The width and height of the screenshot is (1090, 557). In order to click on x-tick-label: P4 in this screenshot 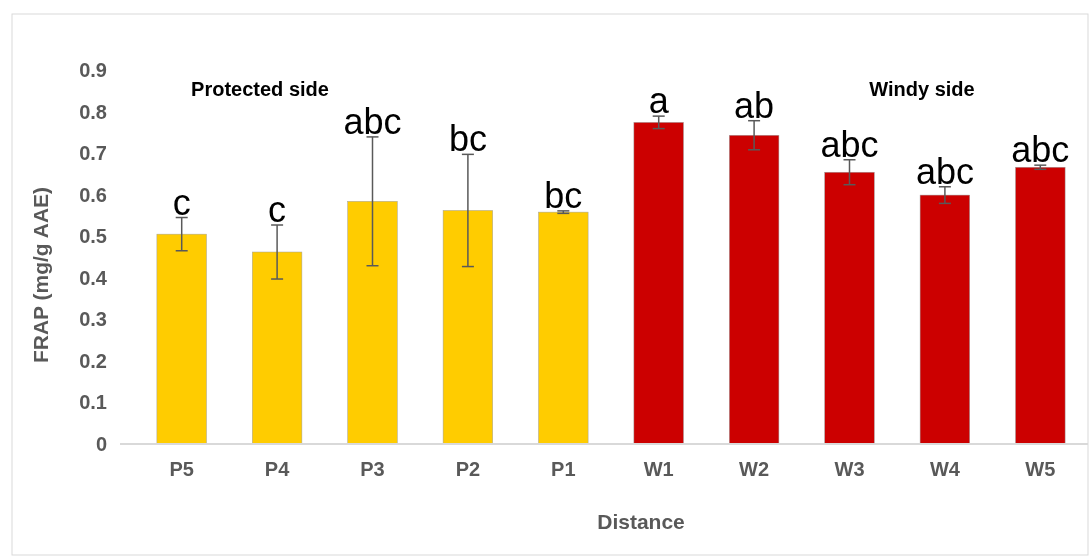, I will do `click(277, 469)`.